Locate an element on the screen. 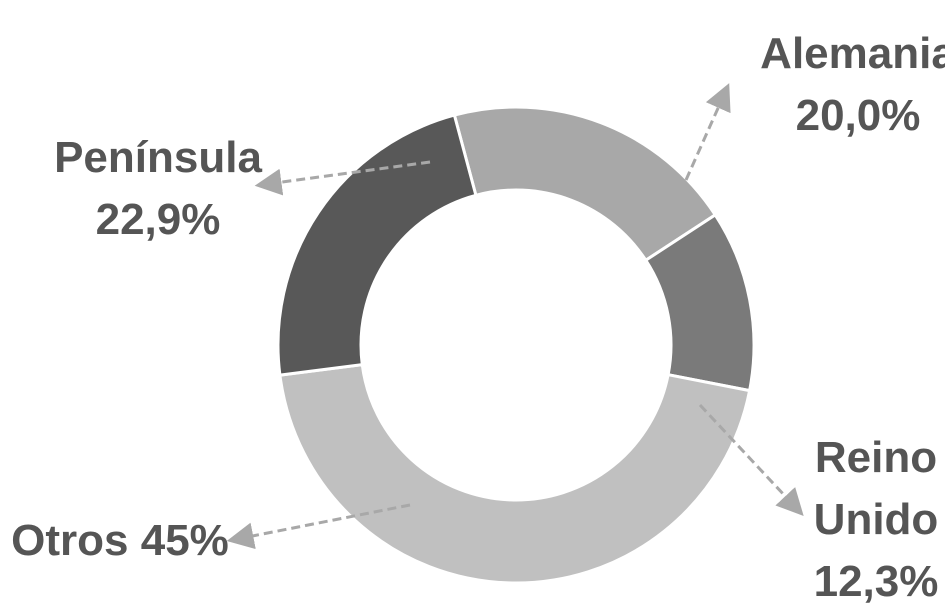 Image resolution: width=945 pixels, height=610 pixels. slice-label-line: Otros 45% is located at coordinates (120, 540).